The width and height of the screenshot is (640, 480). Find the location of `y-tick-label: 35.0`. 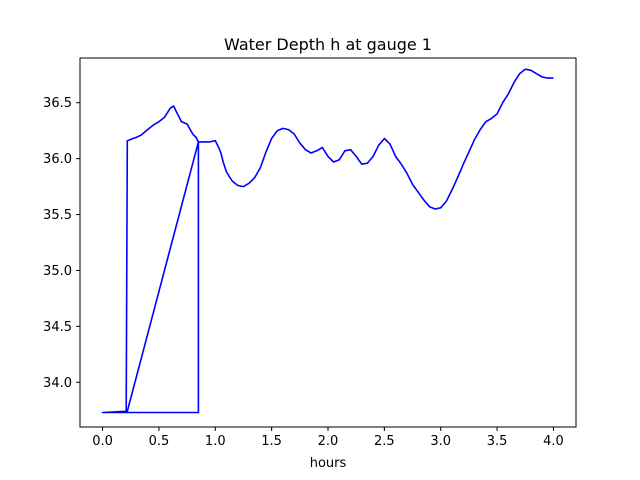

y-tick-label: 35.0 is located at coordinates (57, 271).